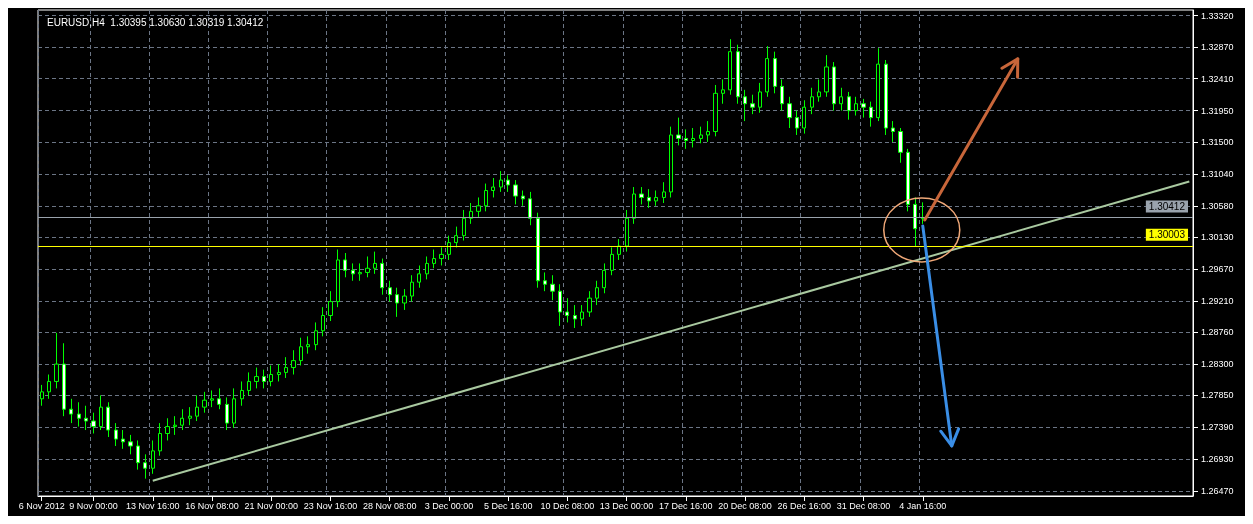  I want to click on x-tick-label: 3 Dec 00:00, so click(449, 505).